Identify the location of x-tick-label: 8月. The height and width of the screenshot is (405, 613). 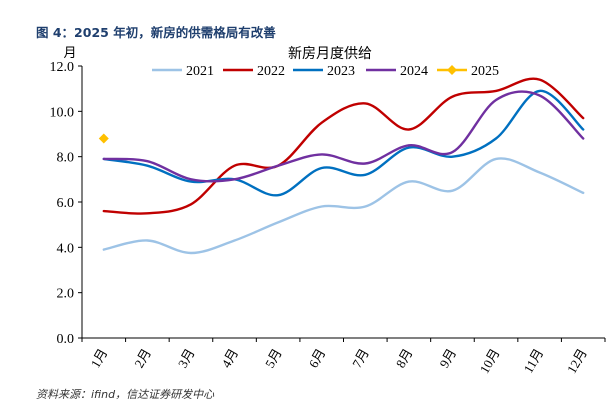
(404, 358).